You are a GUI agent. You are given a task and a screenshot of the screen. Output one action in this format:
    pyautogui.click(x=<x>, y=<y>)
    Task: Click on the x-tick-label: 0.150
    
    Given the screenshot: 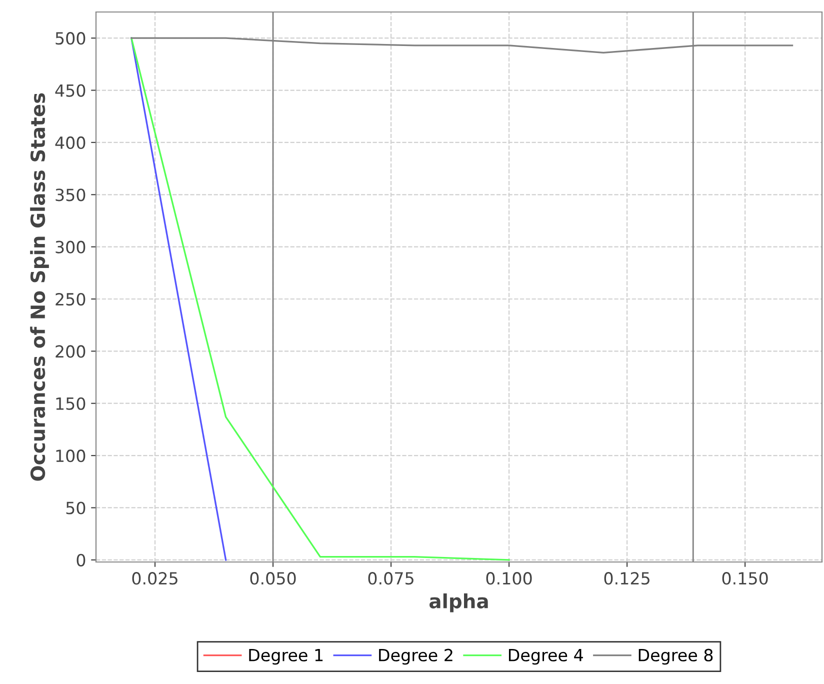 What is the action you would take?
    pyautogui.click(x=745, y=578)
    